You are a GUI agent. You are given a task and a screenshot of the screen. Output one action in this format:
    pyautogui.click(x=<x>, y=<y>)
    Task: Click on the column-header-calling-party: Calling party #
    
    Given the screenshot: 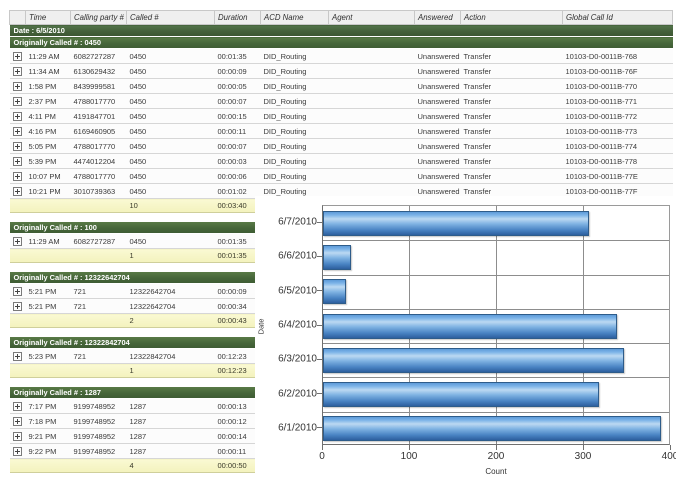 What is the action you would take?
    pyautogui.click(x=98, y=17)
    